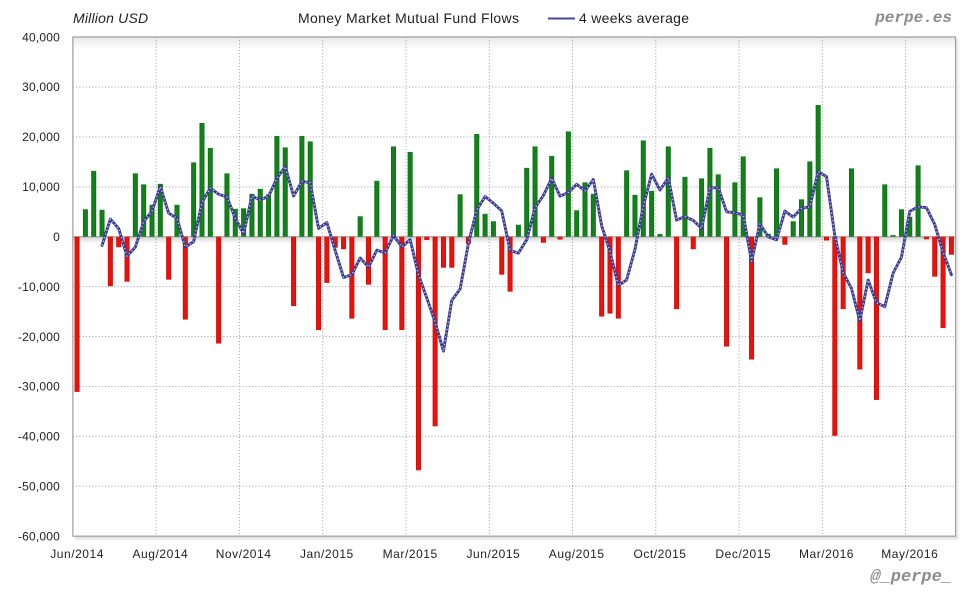 This screenshot has height=605, width=980. What do you see at coordinates (244, 554) in the screenshot?
I see `svg-text: Nov/2014` at bounding box center [244, 554].